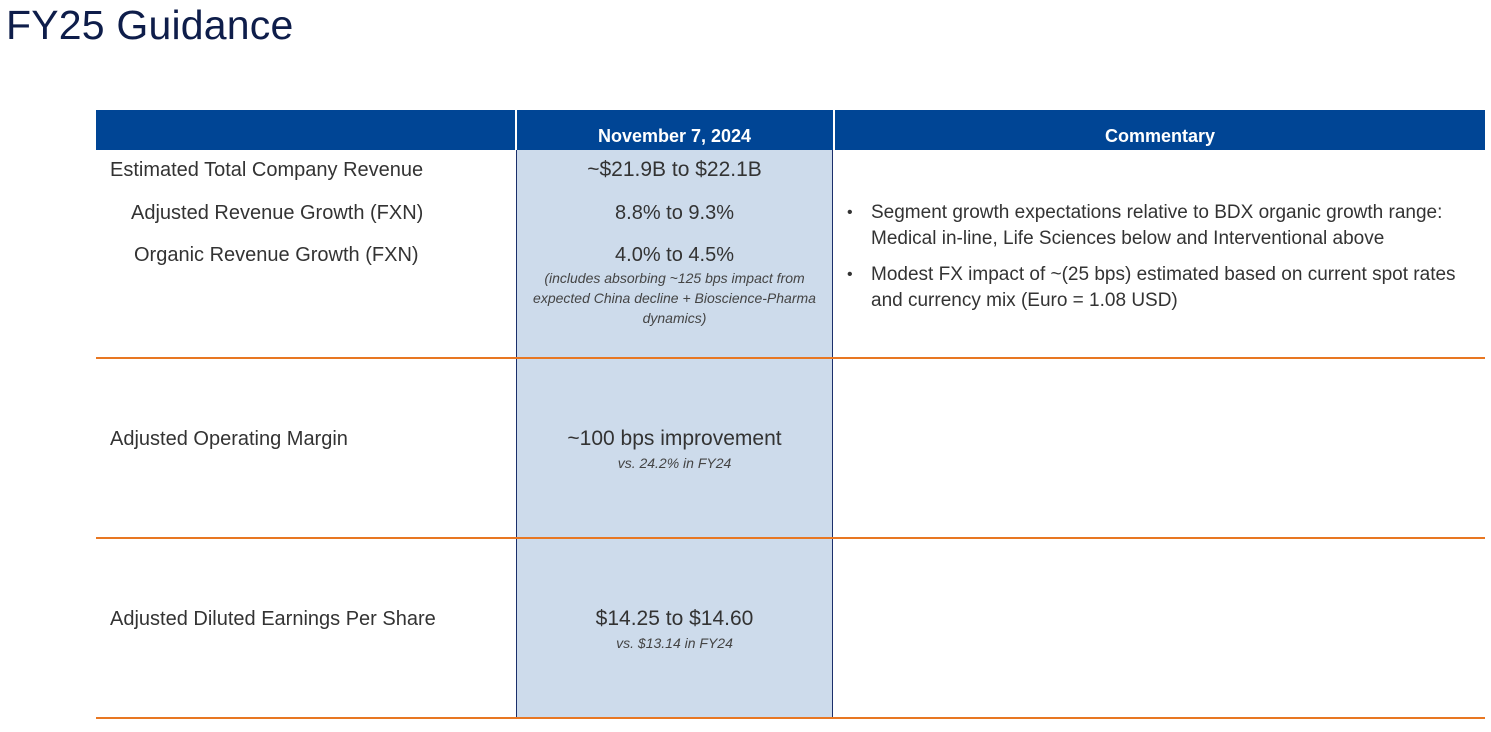  Describe the element at coordinates (674, 618) in the screenshot. I see `row-value-eps: $14.25 to $14.60` at that location.